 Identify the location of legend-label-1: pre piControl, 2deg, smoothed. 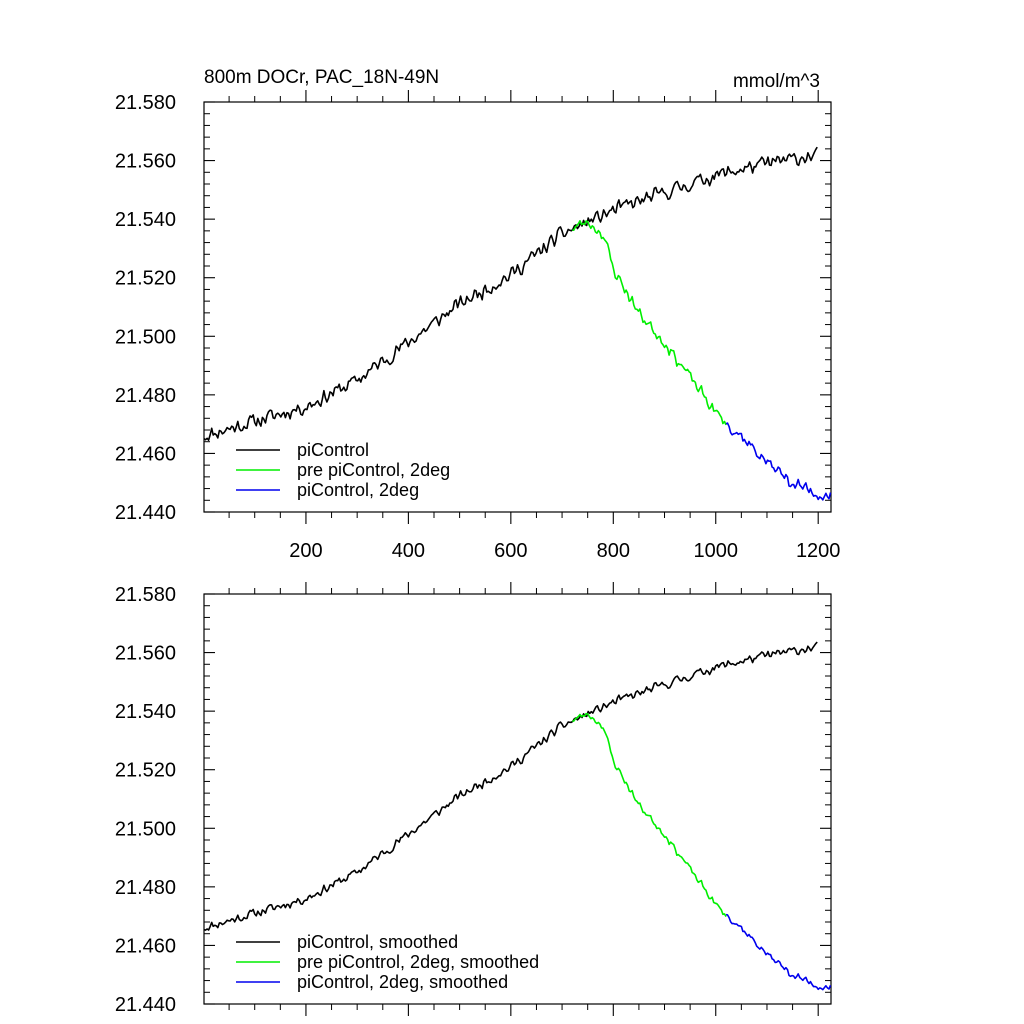
(418, 962).